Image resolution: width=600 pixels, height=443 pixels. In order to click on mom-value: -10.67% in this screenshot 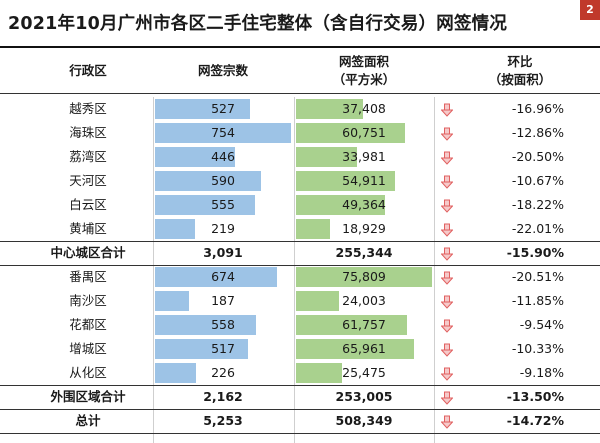, I will do `click(537, 180)`.